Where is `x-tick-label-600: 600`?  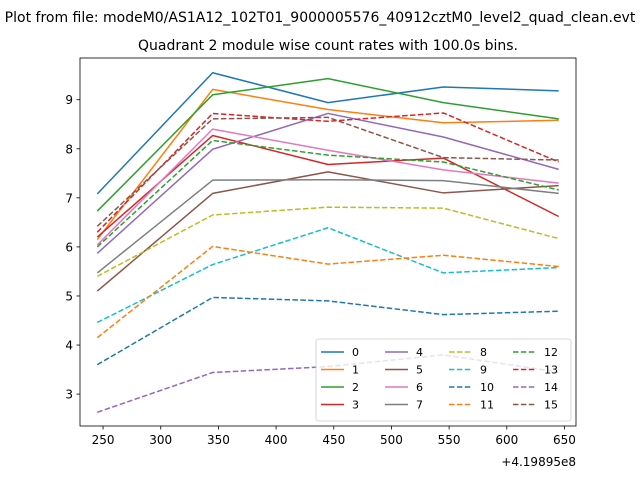 x-tick-label-600: 600 is located at coordinates (506, 440).